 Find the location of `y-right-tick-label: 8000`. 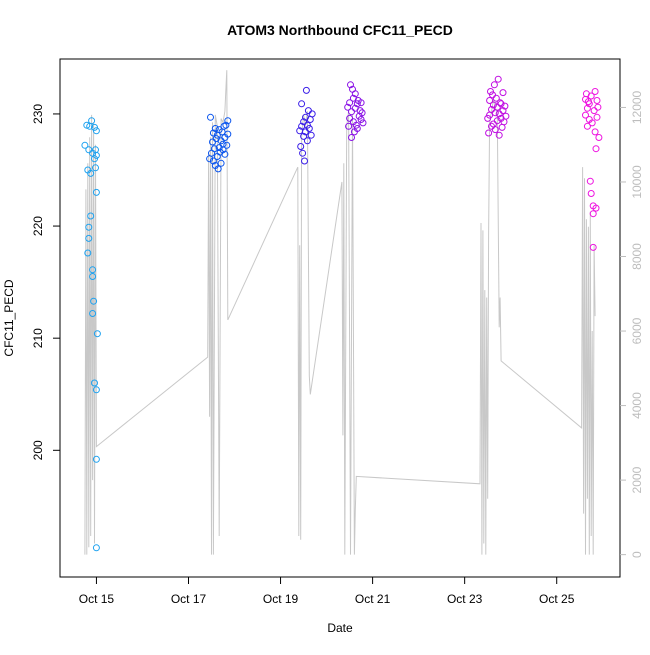

y-right-tick-label: 8000 is located at coordinates (637, 256).